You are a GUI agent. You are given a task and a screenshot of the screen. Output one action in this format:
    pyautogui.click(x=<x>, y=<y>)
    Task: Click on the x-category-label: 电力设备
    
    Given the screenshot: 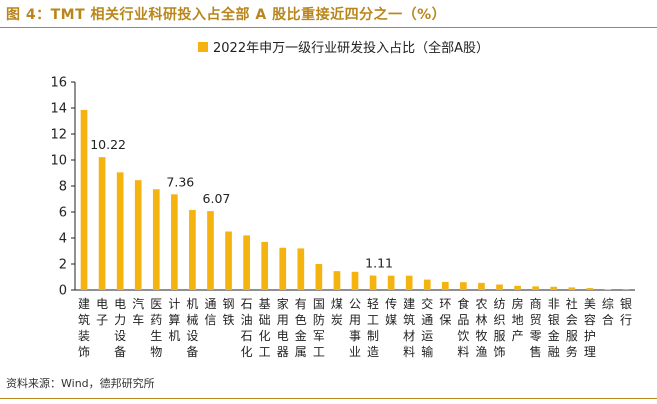 What is the action you would take?
    pyautogui.click(x=120, y=328)
    